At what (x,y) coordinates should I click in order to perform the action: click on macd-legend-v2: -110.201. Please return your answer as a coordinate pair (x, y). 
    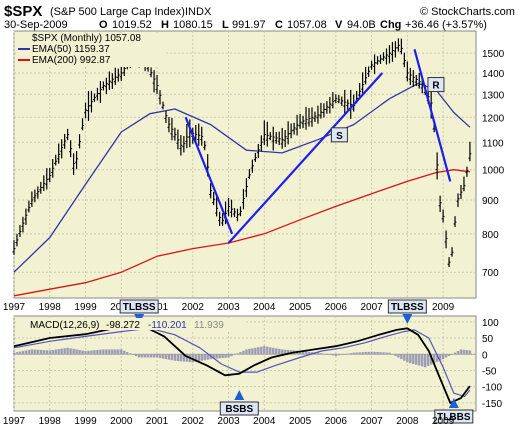
    Looking at the image, I should click on (167, 325).